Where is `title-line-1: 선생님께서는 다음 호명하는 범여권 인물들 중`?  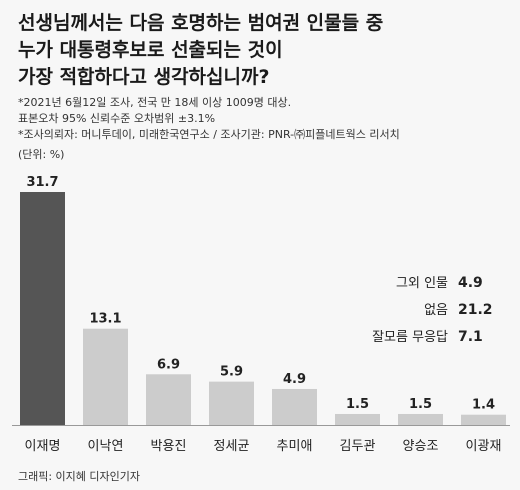
title-line-1: 선생님께서는 다음 호명하는 범여권 인물들 중 is located at coordinates (201, 23).